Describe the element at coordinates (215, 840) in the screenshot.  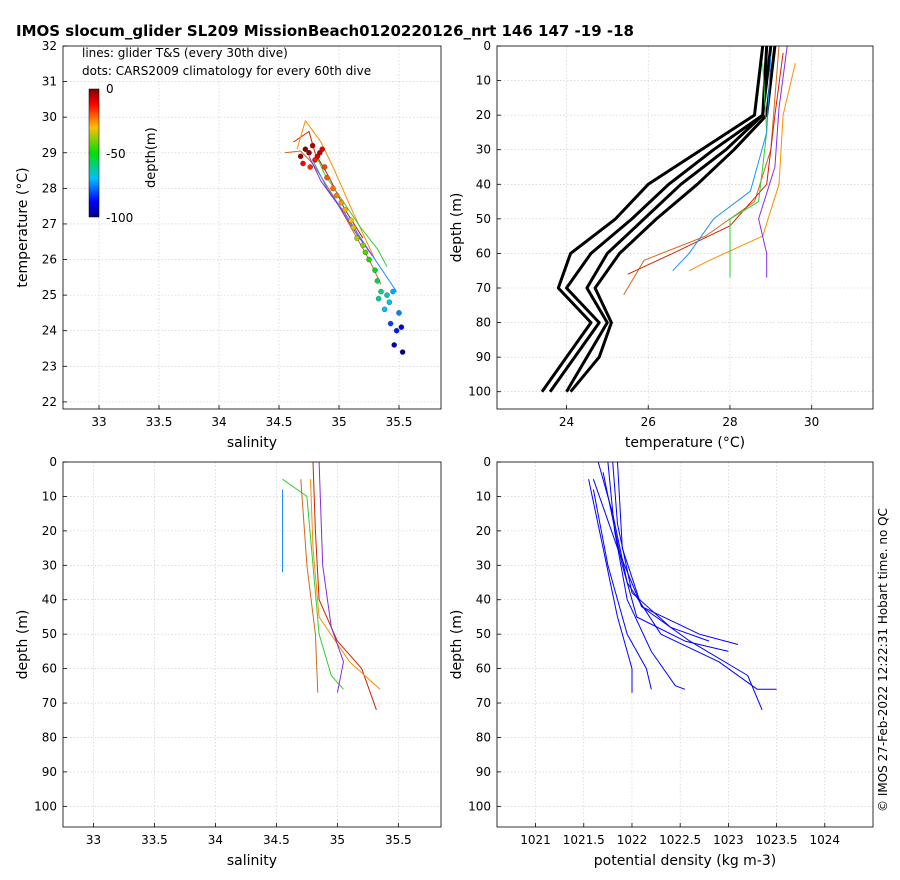
I see `x-tick-label: 34` at that location.